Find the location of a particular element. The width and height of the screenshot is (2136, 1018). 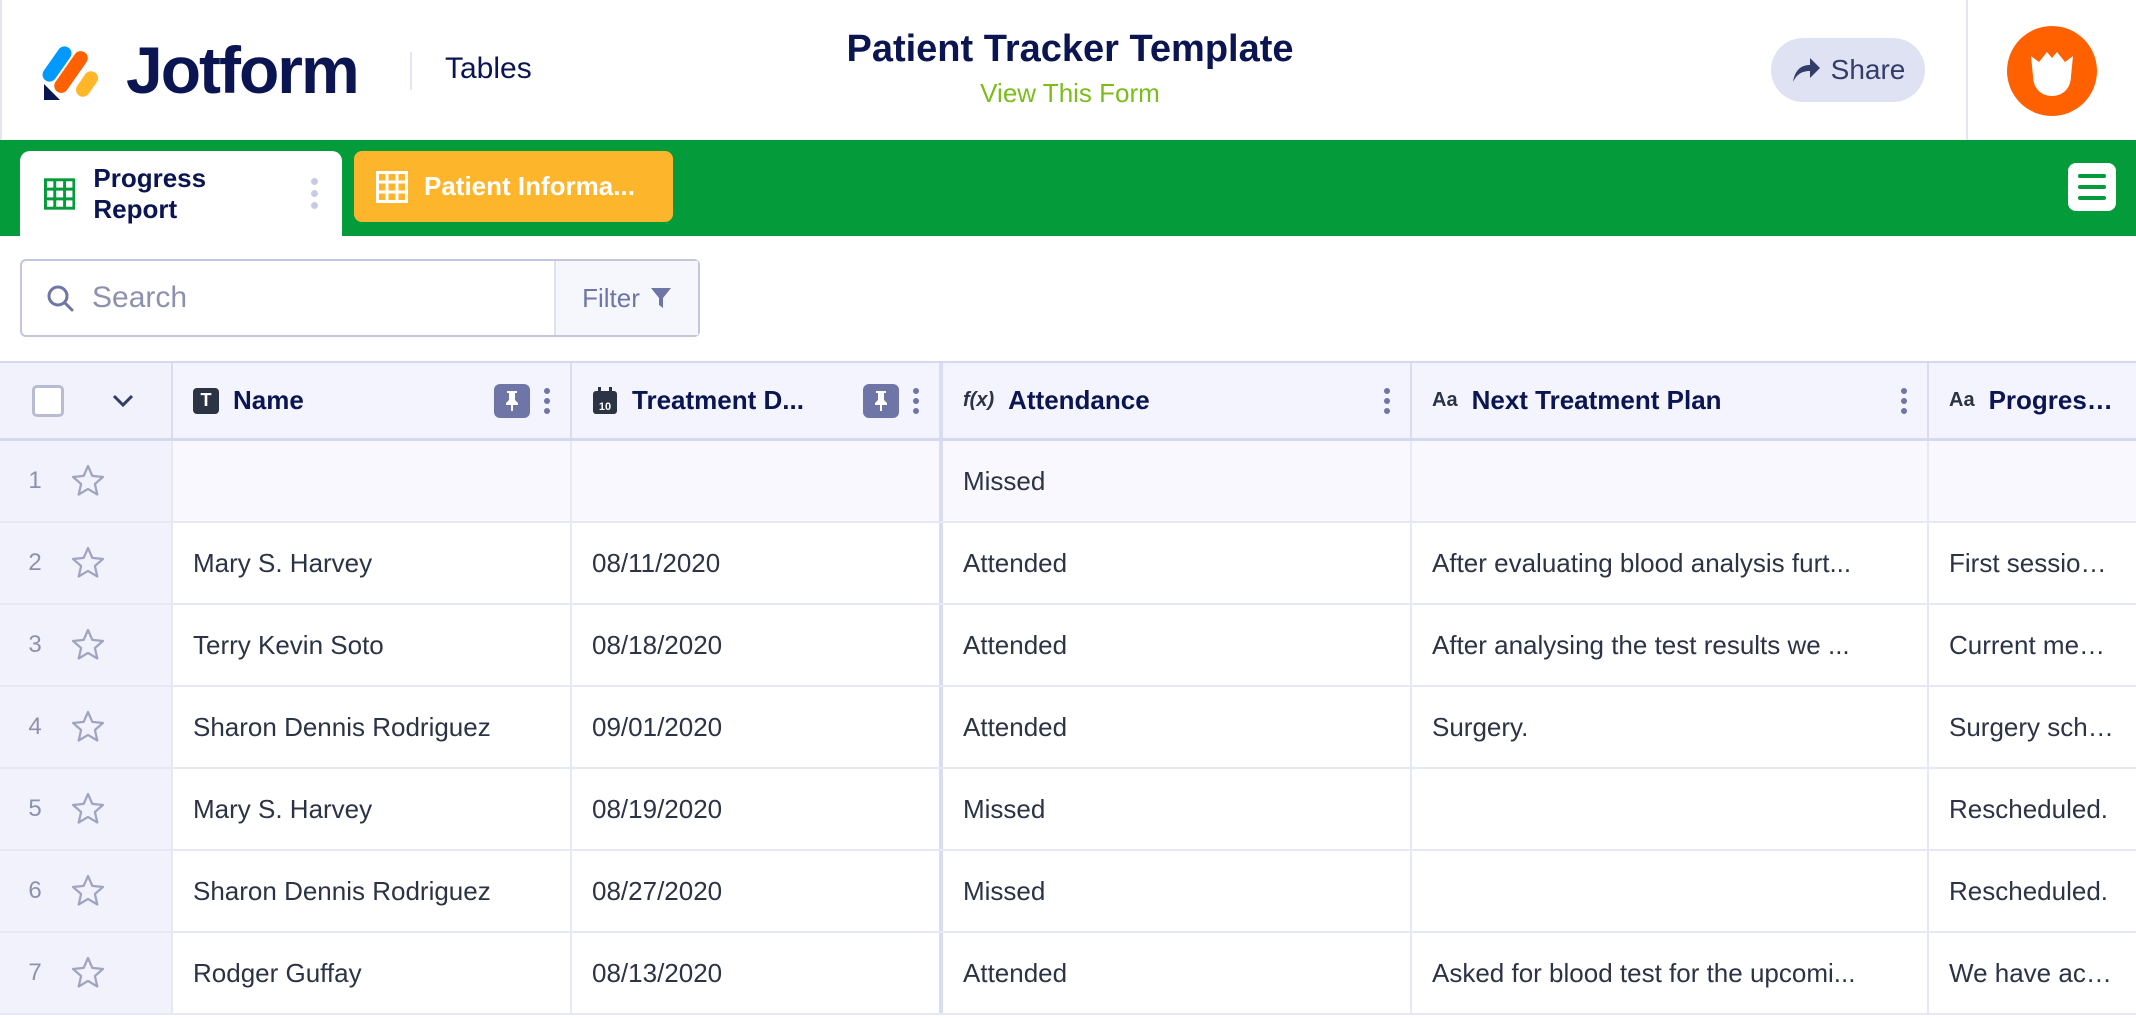

table-cell: Rodger Guffay is located at coordinates (372, 973).